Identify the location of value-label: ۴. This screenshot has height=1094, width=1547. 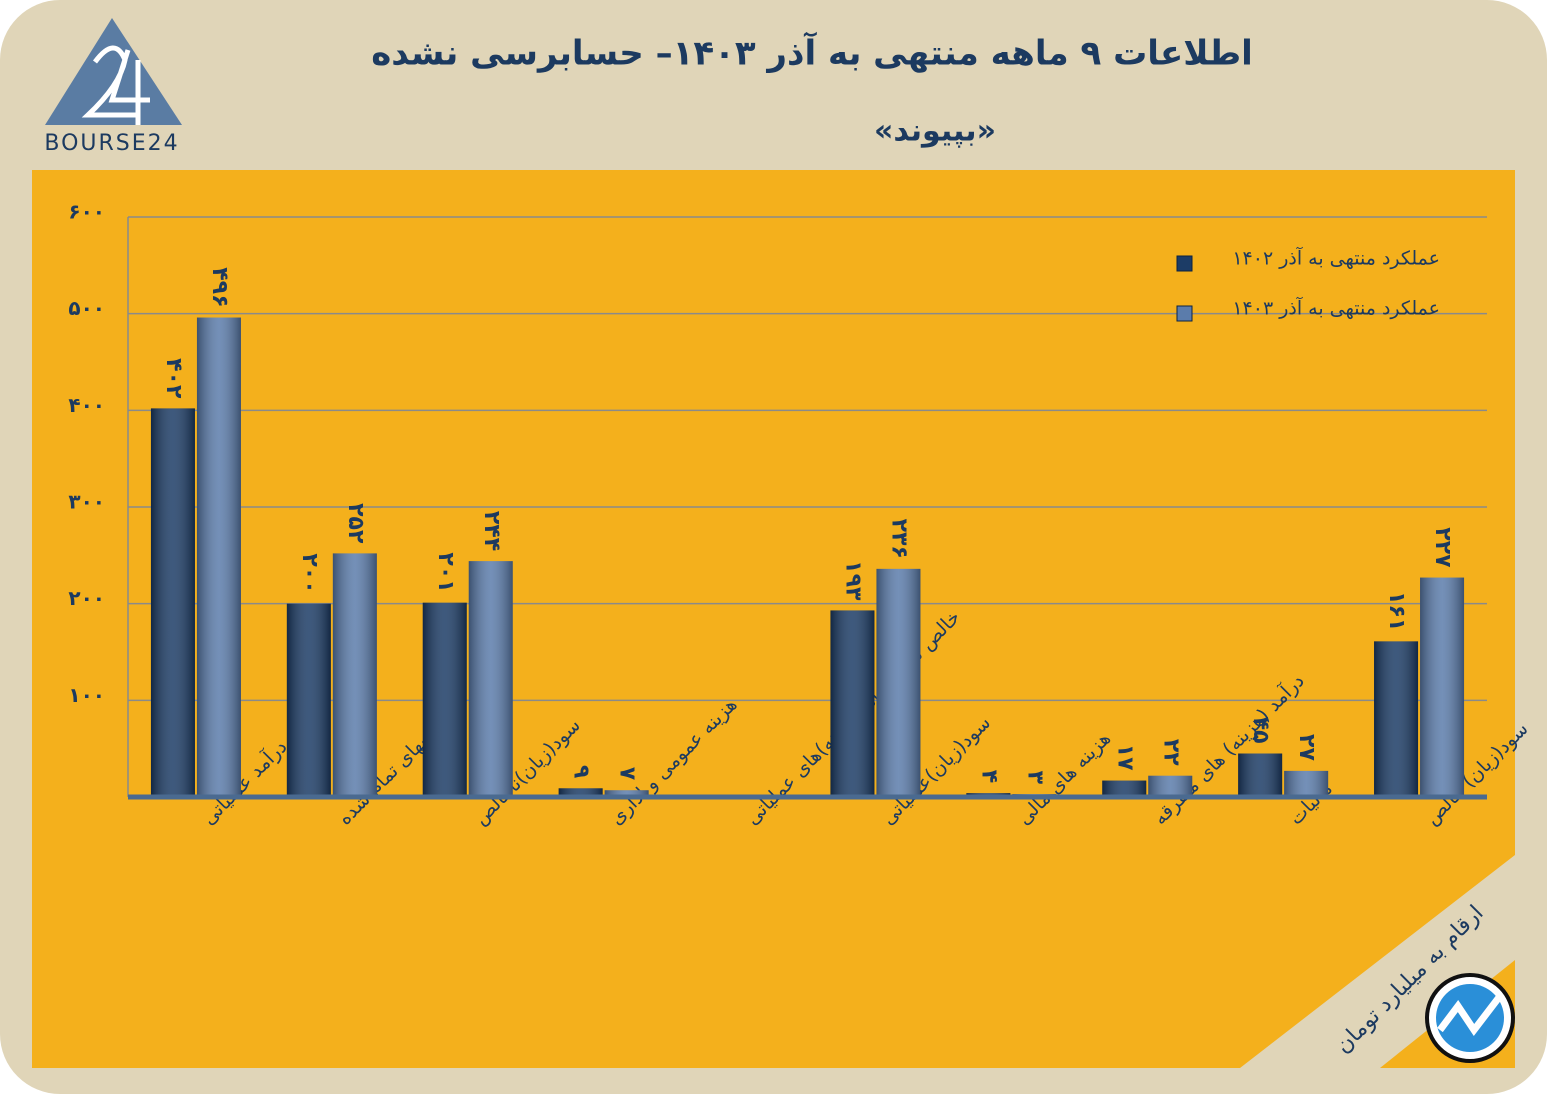
(988, 776).